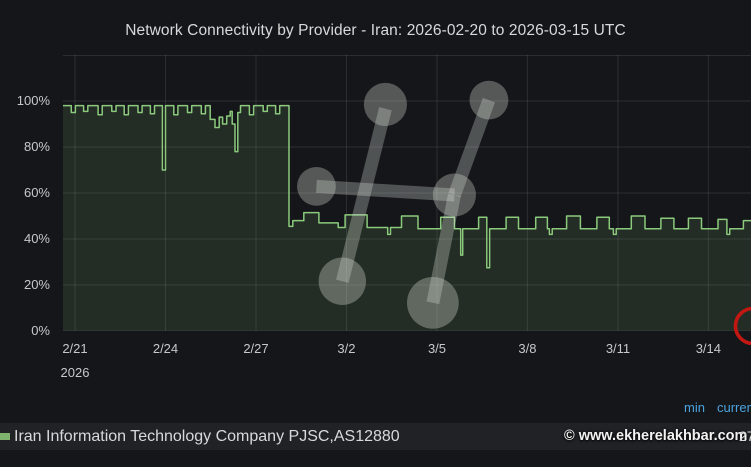 This screenshot has width=751, height=467. Describe the element at coordinates (75, 348) in the screenshot. I see `x-tick-label: 2/21` at that location.